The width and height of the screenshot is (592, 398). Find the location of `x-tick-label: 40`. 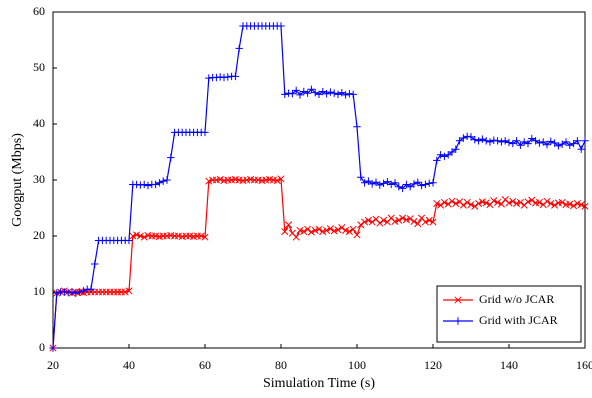

x-tick-label: 40 is located at coordinates (129, 365).